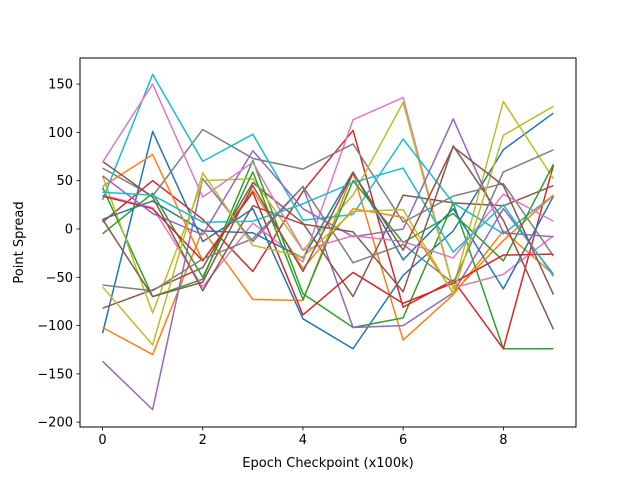  I want to click on x-tick-label: 2, so click(203, 440).